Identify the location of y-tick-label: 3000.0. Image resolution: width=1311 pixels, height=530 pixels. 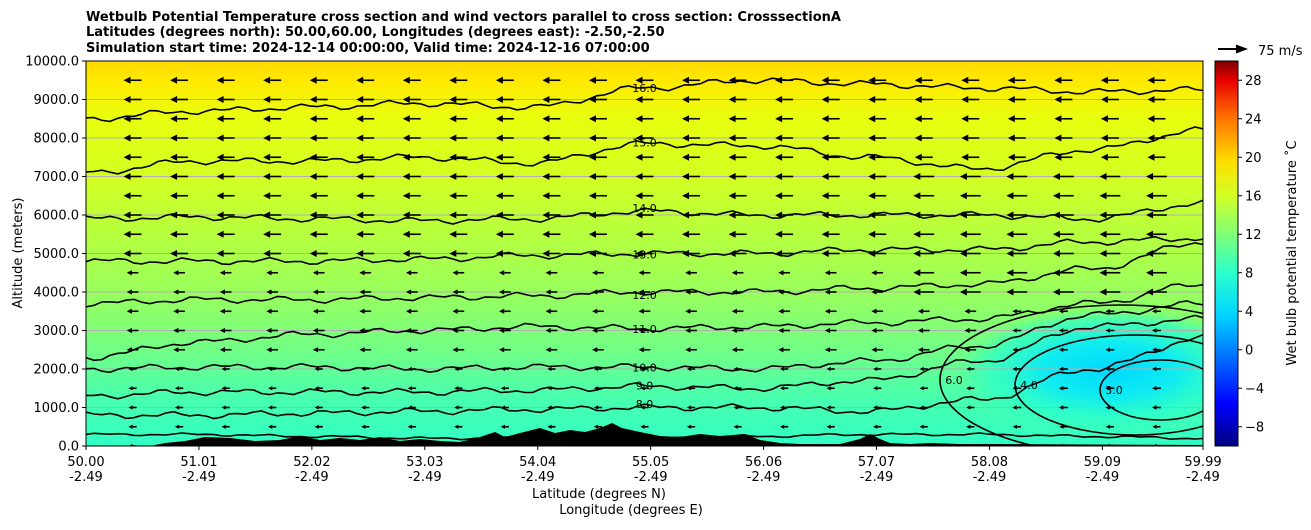
(57, 331).